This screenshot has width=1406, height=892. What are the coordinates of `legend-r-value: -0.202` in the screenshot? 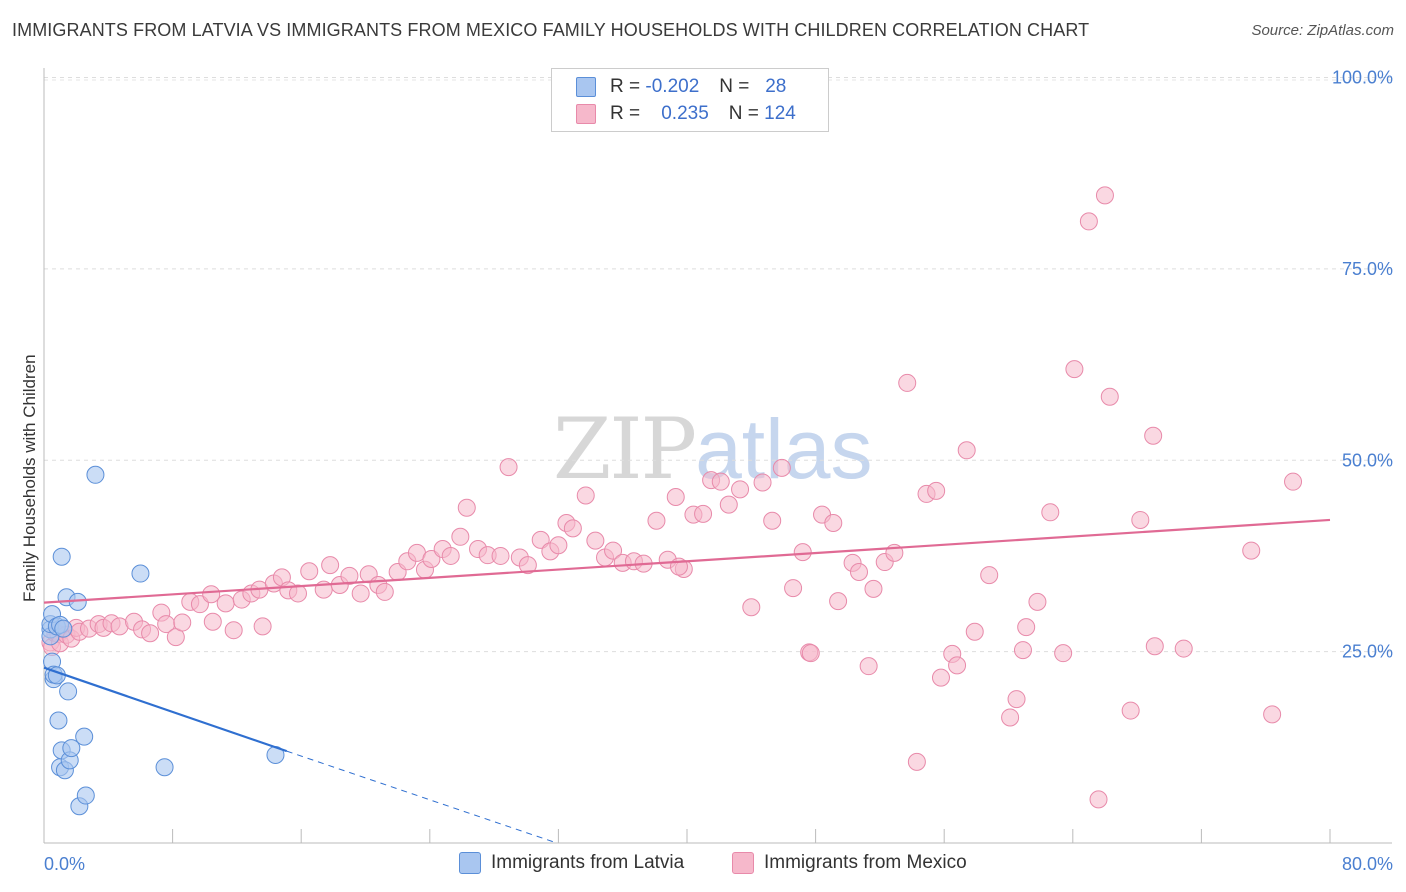 It's located at (672, 86).